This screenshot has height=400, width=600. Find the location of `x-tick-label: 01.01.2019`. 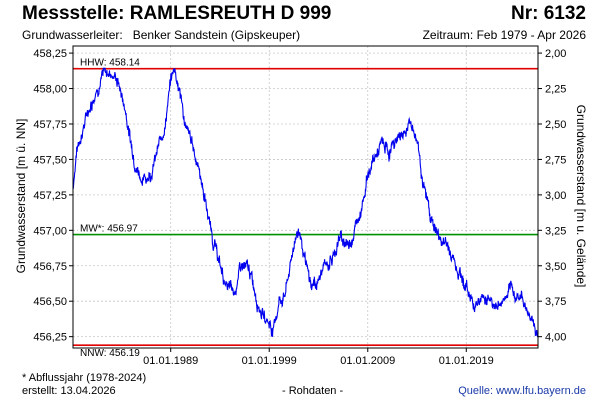

x-tick-label: 01.01.2019 is located at coordinates (466, 361).